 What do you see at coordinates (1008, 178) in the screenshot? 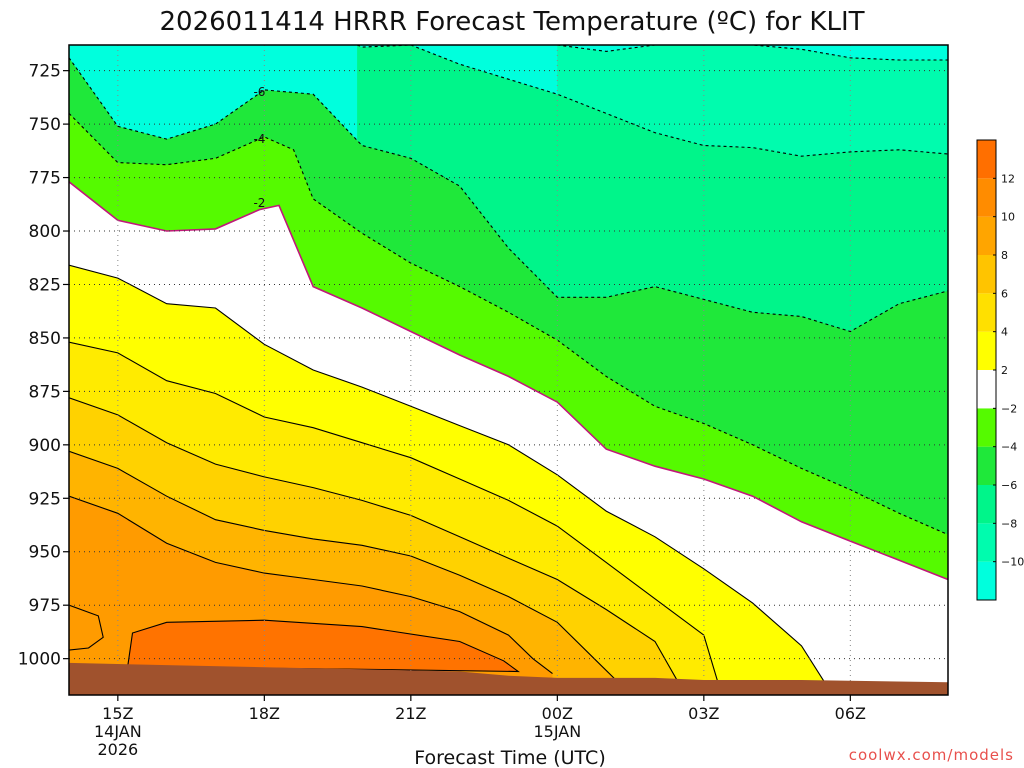
I see `colorbar-tick-label: 12` at bounding box center [1008, 178].